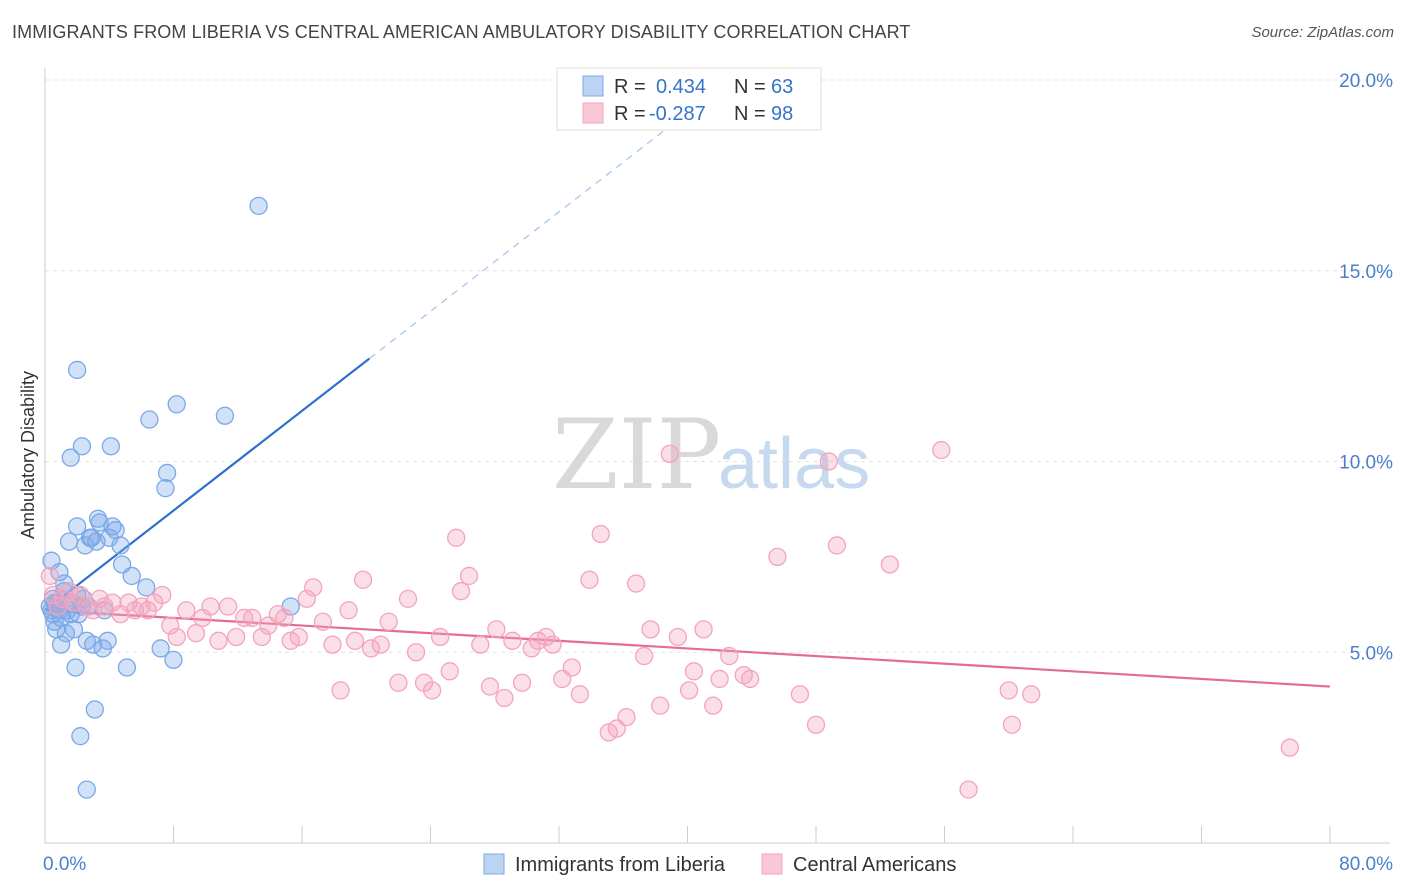  What do you see at coordinates (689, 99) in the screenshot?
I see `stats-box: R = 0.434 N = 63 R = -0.287 N = 98` at bounding box center [689, 99].